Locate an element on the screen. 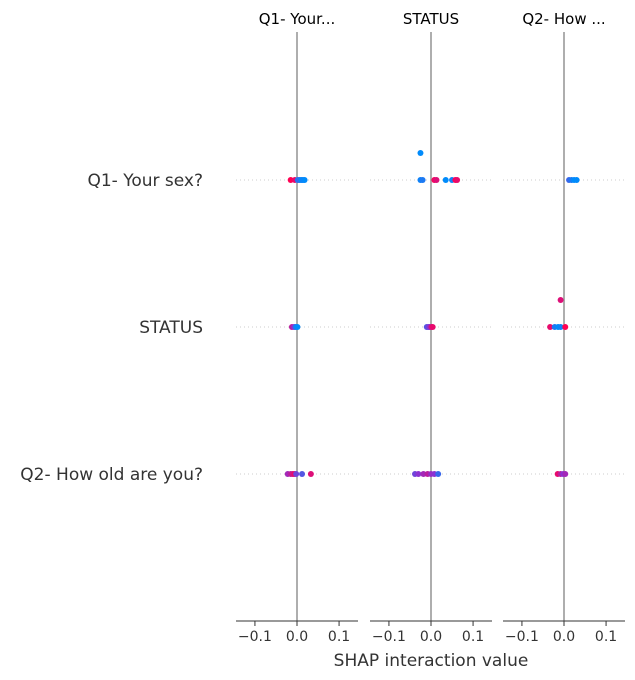 Image resolution: width=635 pixels, height=680 pixels. x-axis-title: SHAP interaction value is located at coordinates (431, 661).